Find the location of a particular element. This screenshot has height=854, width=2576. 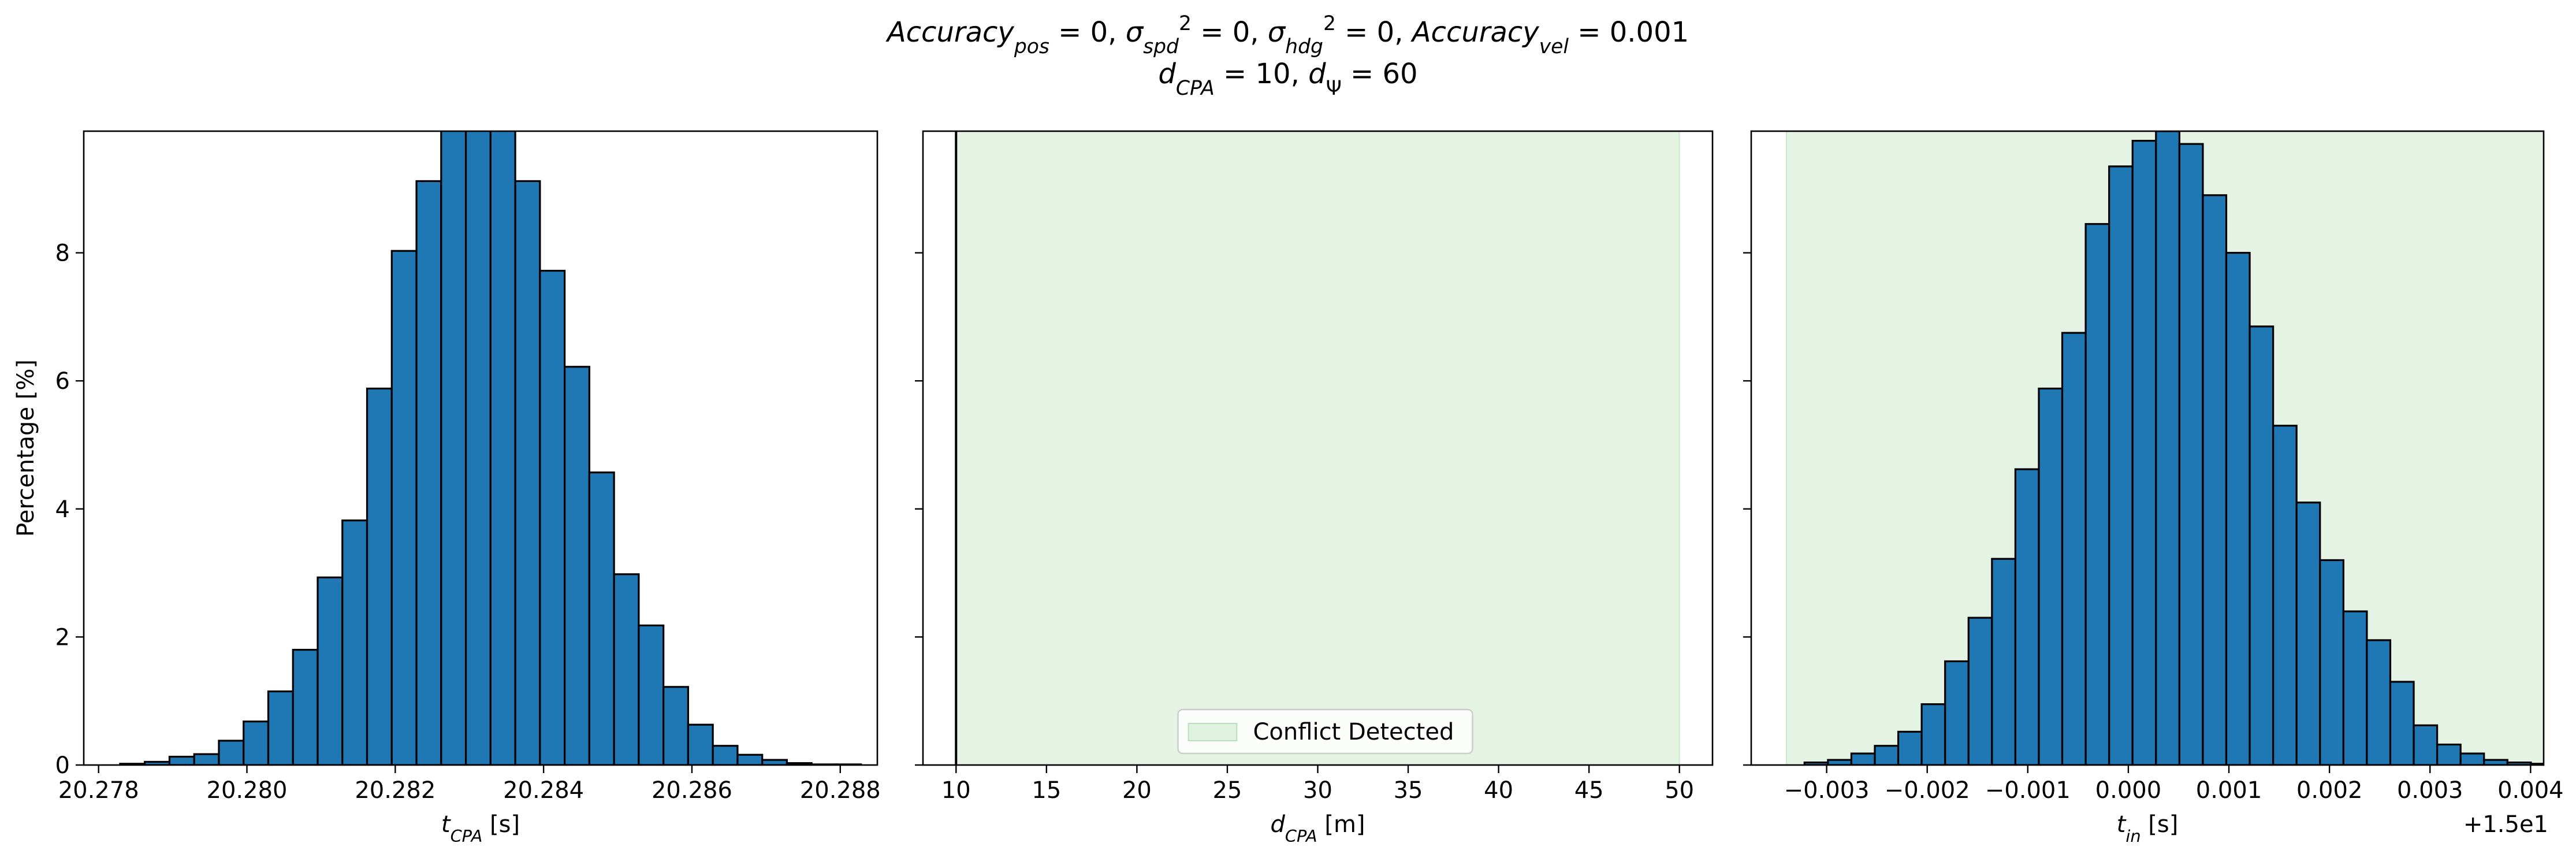

figure-title-line1-part-0: Accuracy is located at coordinates (950, 32).